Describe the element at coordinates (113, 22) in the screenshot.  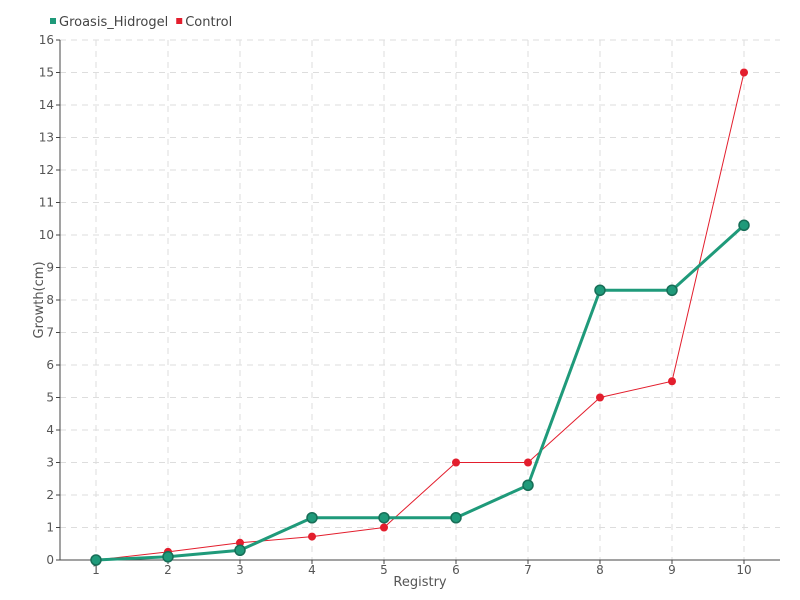
I see `legend-label: Groasis_Hidrogel` at that location.